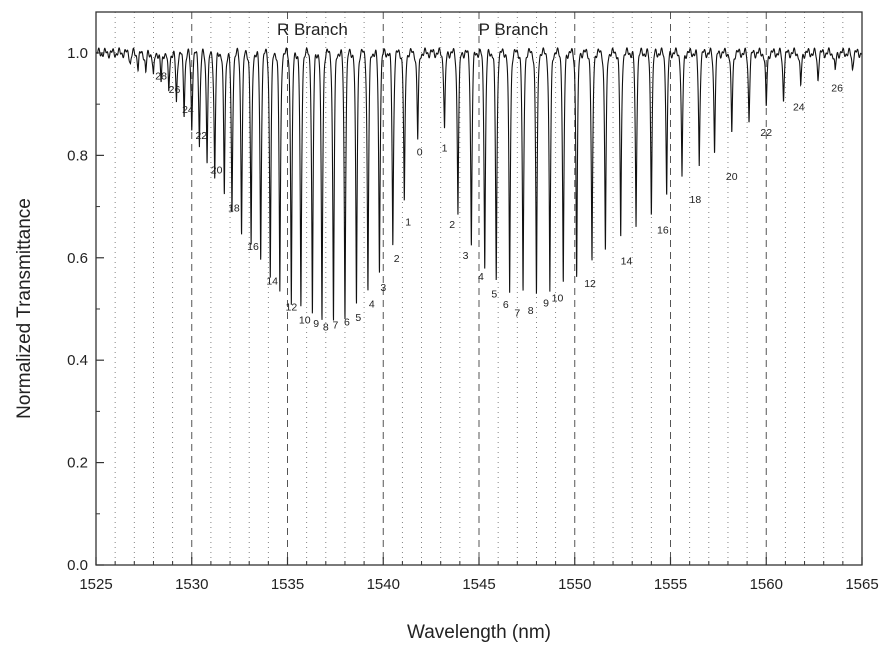 Image resolution: width=888 pixels, height=648 pixels. What do you see at coordinates (191, 584) in the screenshot?
I see `x-tick-label: 1530` at bounding box center [191, 584].